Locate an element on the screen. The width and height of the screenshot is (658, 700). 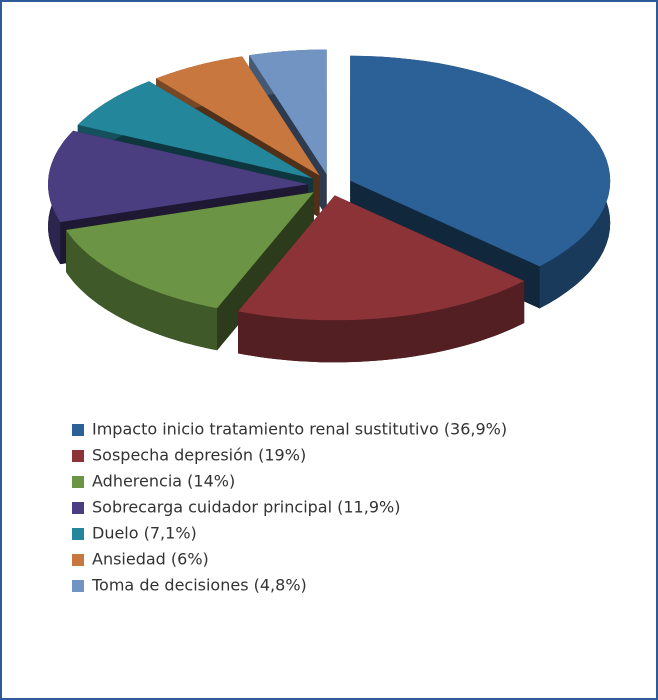
legend-label: Toma de decisiones (4,8%) is located at coordinates (199, 585).